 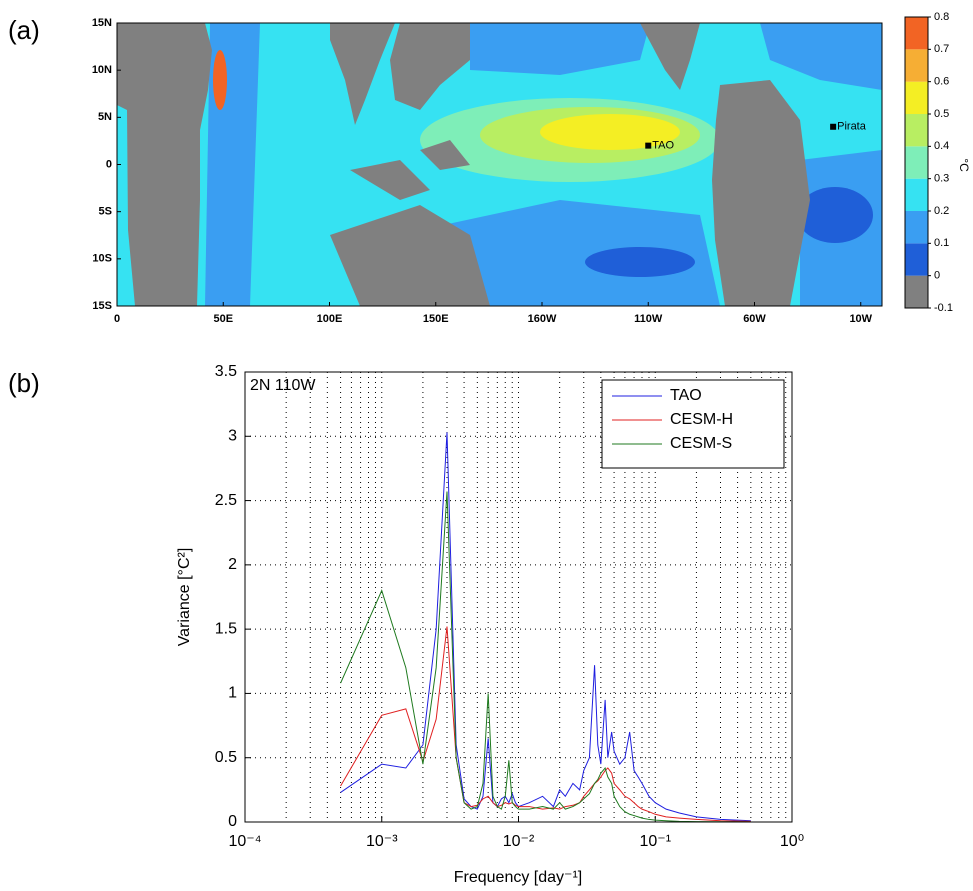 What do you see at coordinates (226, 757) in the screenshot?
I see `y-tick-label: 0.5` at bounding box center [226, 757].